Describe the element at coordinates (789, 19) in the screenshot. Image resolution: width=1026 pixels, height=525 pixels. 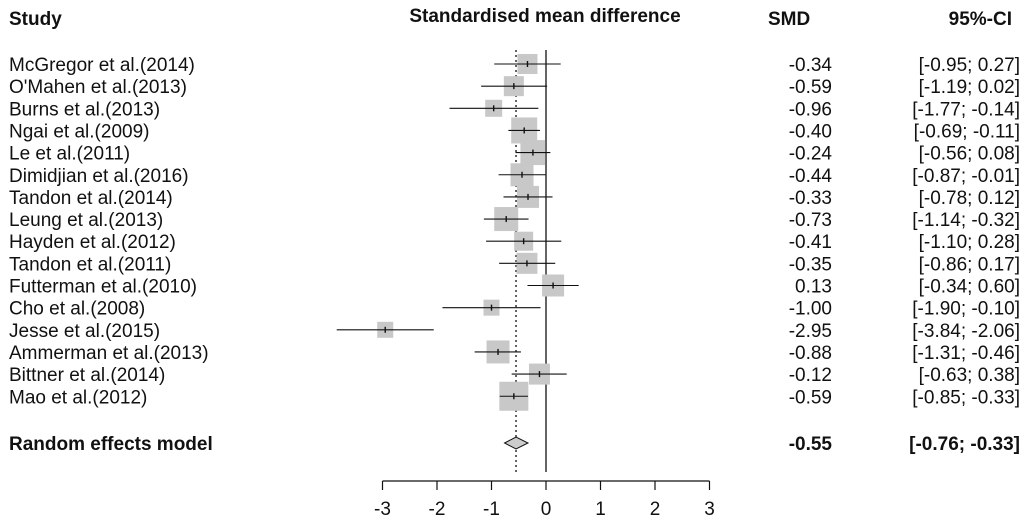
I see `header-smd: SMD` at that location.